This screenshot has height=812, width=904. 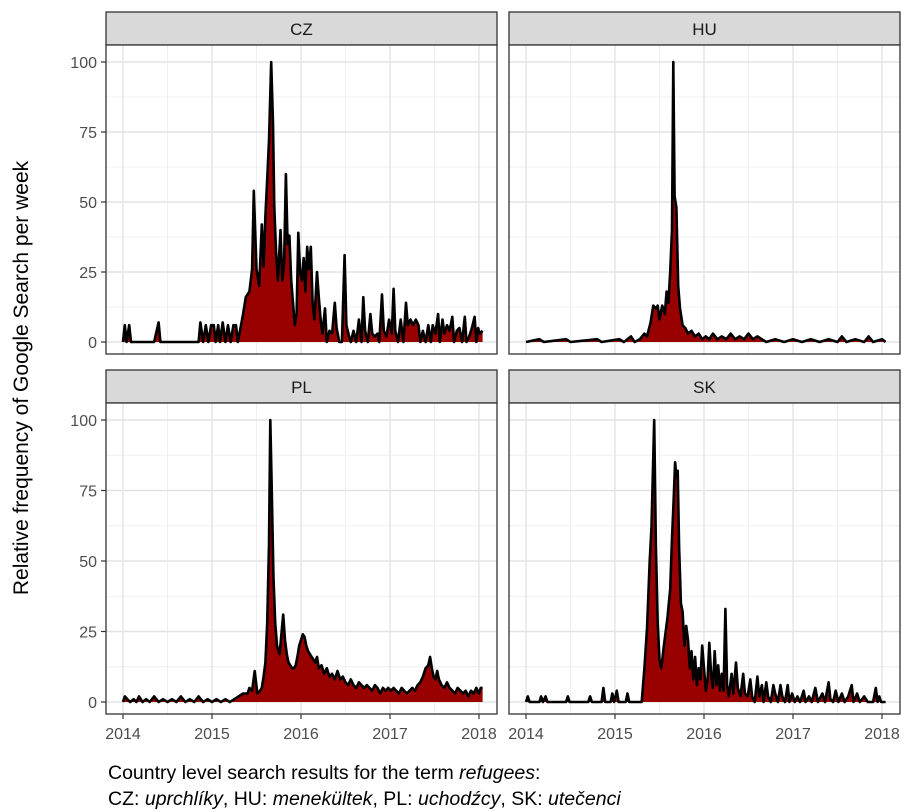 What do you see at coordinates (584, 799) in the screenshot?
I see `caption-sk-term: utečenci` at bounding box center [584, 799].